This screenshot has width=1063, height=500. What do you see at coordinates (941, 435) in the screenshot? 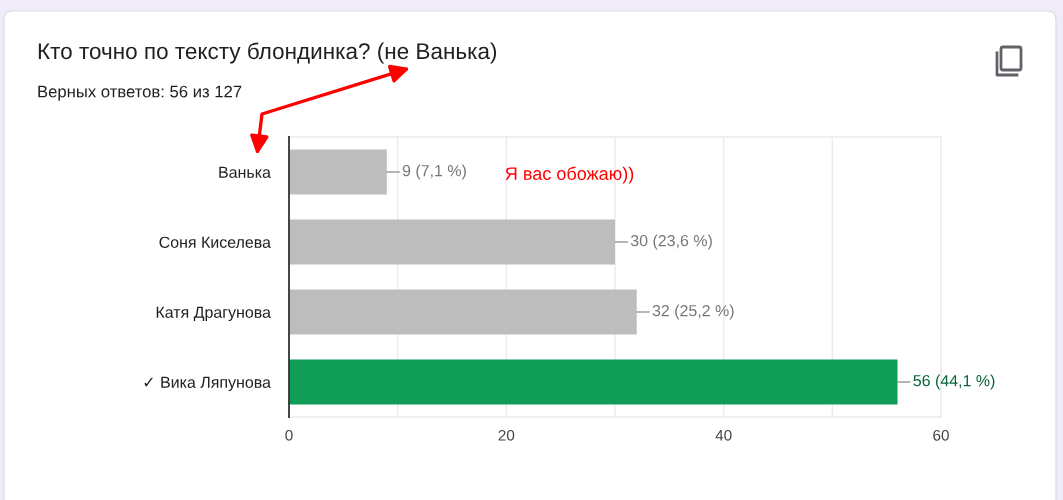
I see `x-tick-label: 60` at bounding box center [941, 435].